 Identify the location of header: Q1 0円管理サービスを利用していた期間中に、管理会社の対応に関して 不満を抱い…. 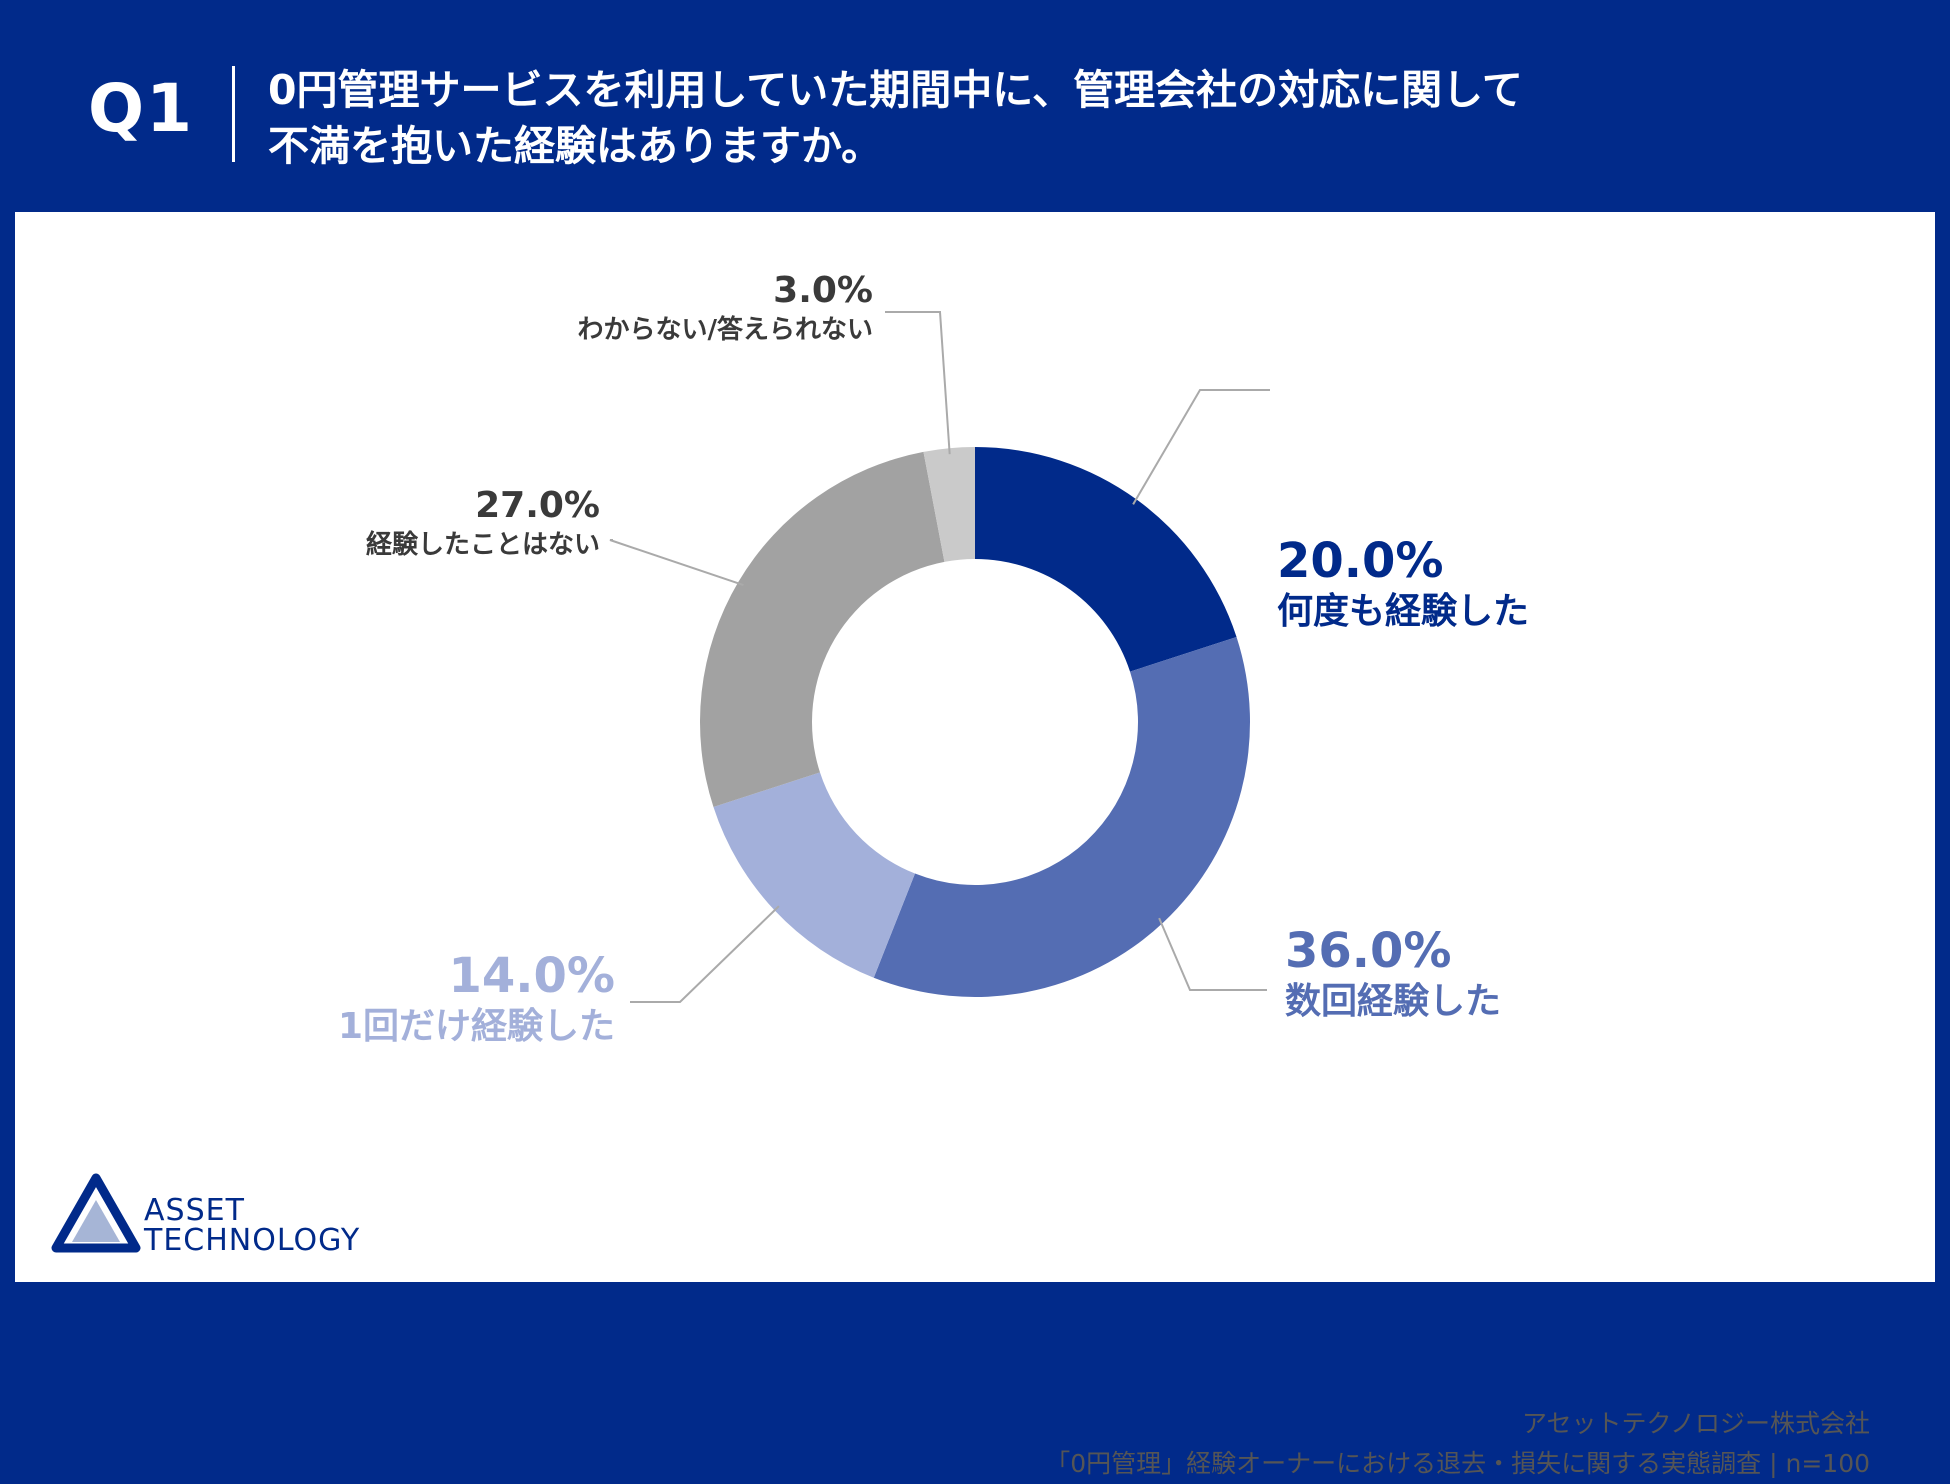
(975, 105).